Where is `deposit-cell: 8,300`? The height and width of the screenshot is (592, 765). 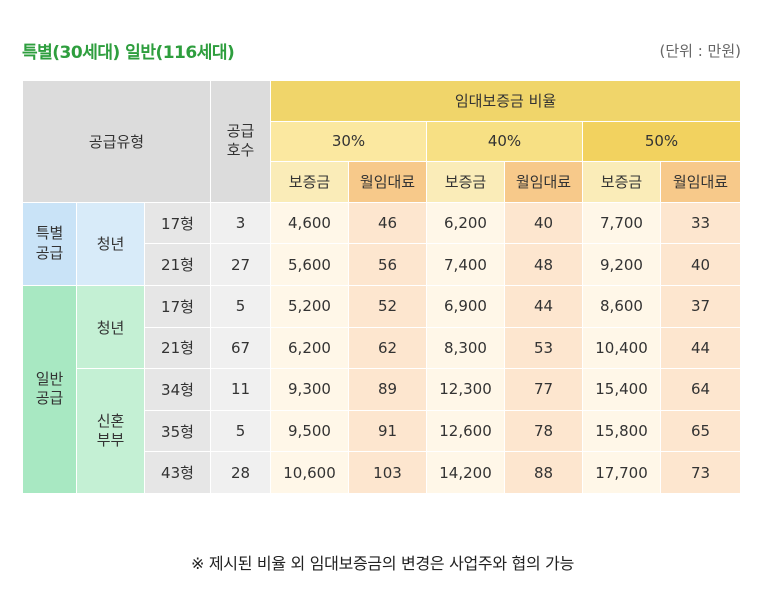
deposit-cell: 8,300 is located at coordinates (465, 348).